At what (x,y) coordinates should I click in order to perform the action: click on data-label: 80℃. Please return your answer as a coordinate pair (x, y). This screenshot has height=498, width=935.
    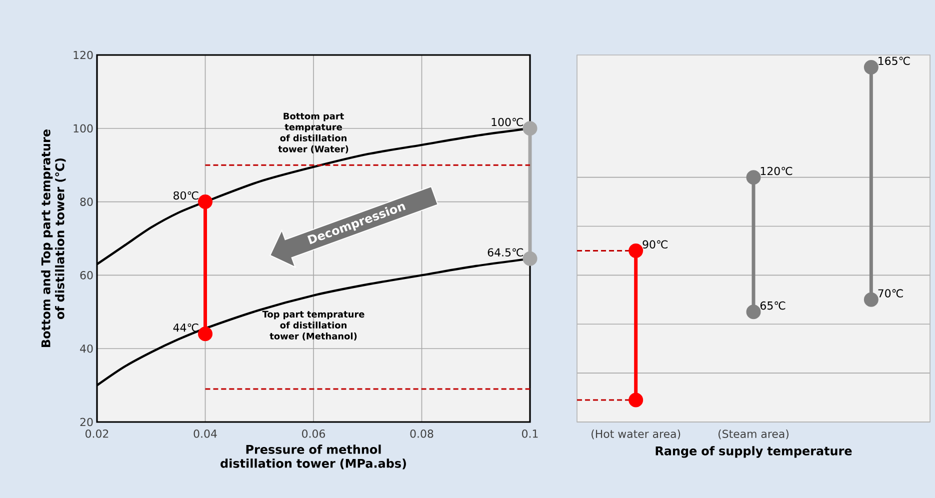
    Looking at the image, I should click on (186, 195).